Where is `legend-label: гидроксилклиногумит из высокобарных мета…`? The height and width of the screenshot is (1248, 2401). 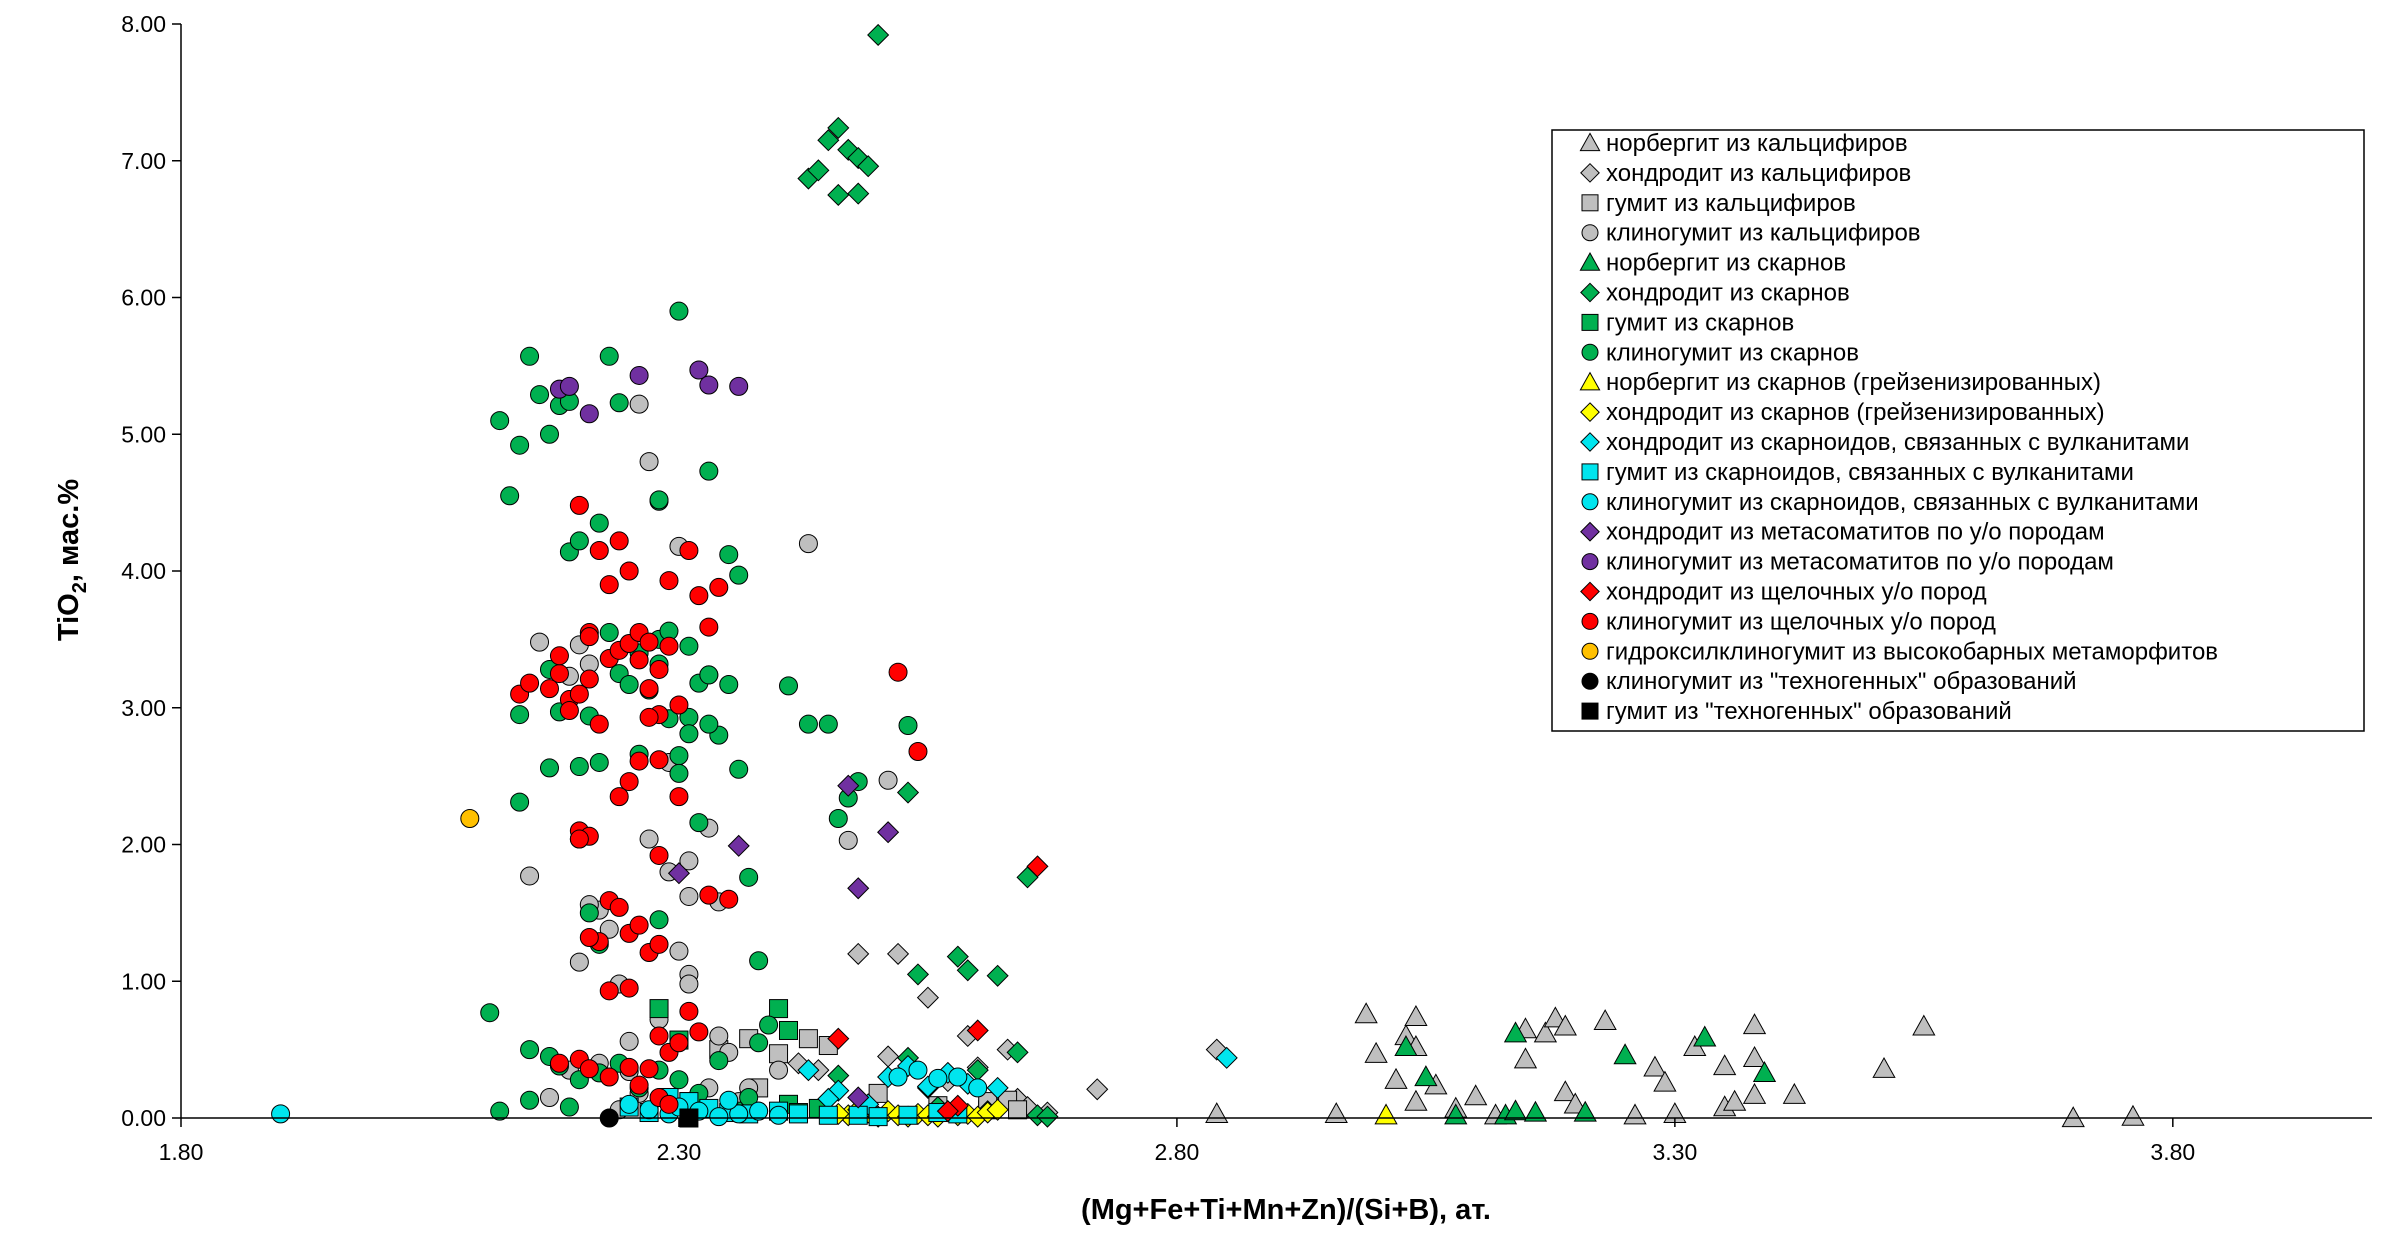
legend-label: гидроксилклиногумит из высокобарных мета… is located at coordinates (1912, 651).